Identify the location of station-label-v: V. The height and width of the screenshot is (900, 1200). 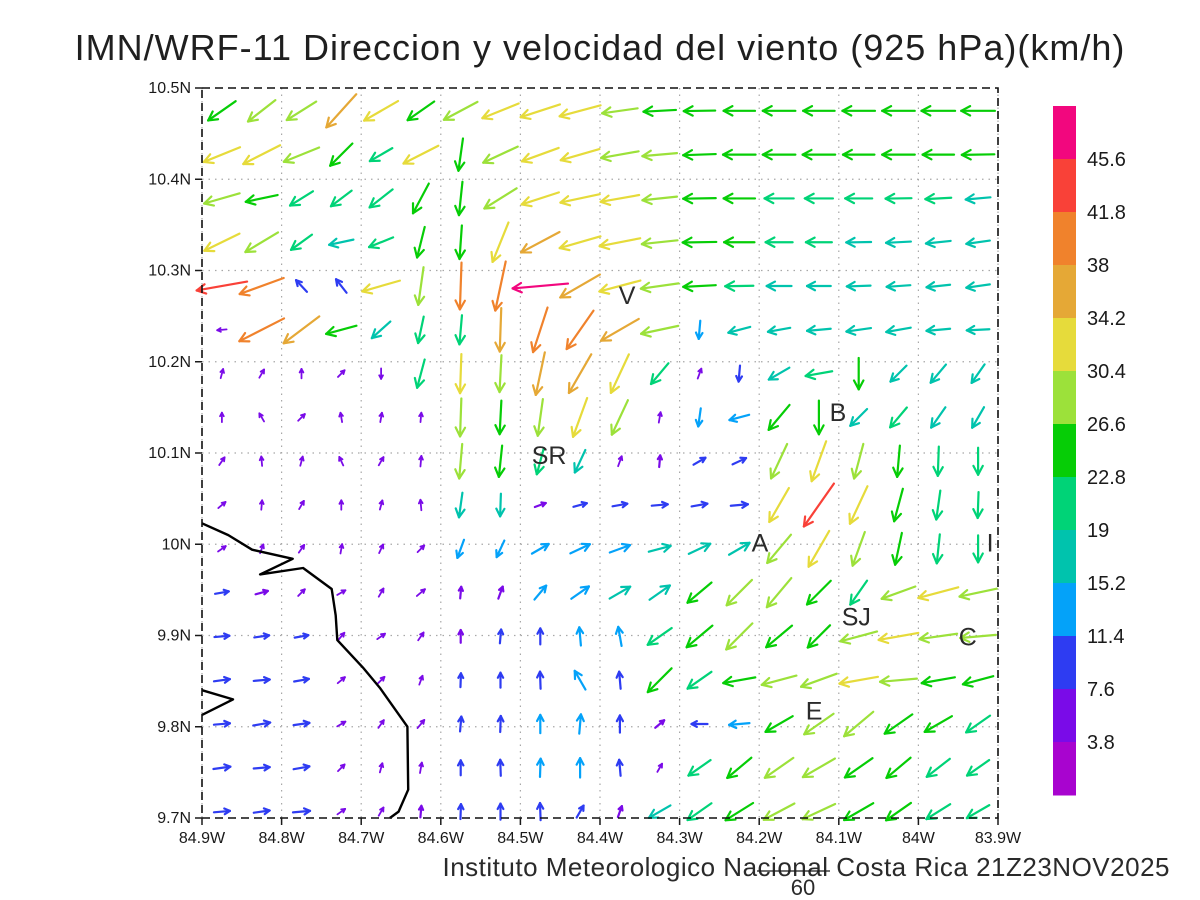
(627, 296).